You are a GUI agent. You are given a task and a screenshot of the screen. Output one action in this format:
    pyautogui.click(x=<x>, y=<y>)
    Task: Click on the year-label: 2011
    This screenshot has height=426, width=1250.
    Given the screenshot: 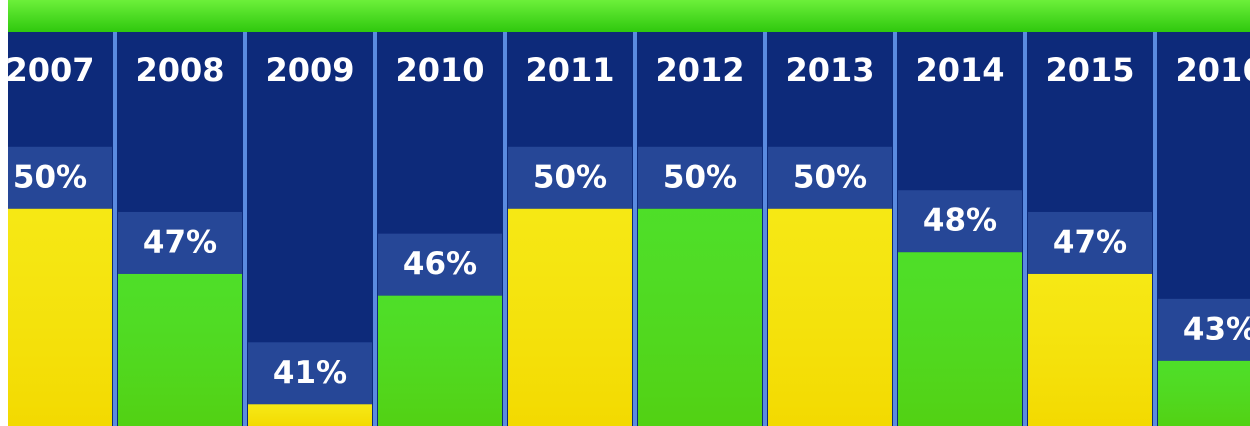 What is the action you would take?
    pyautogui.click(x=569, y=70)
    